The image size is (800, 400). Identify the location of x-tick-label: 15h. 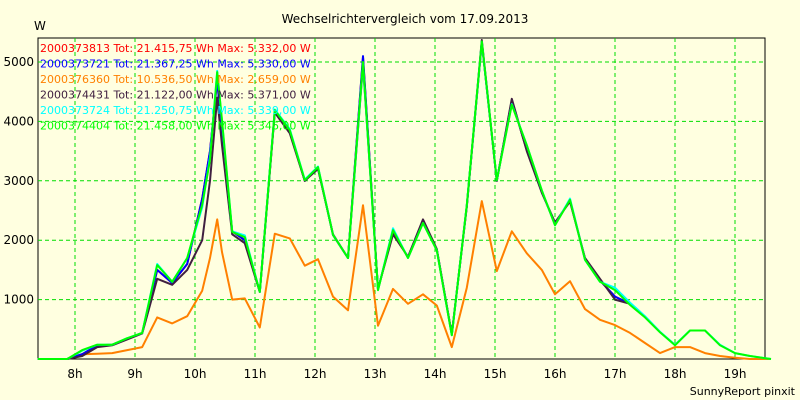
(495, 374).